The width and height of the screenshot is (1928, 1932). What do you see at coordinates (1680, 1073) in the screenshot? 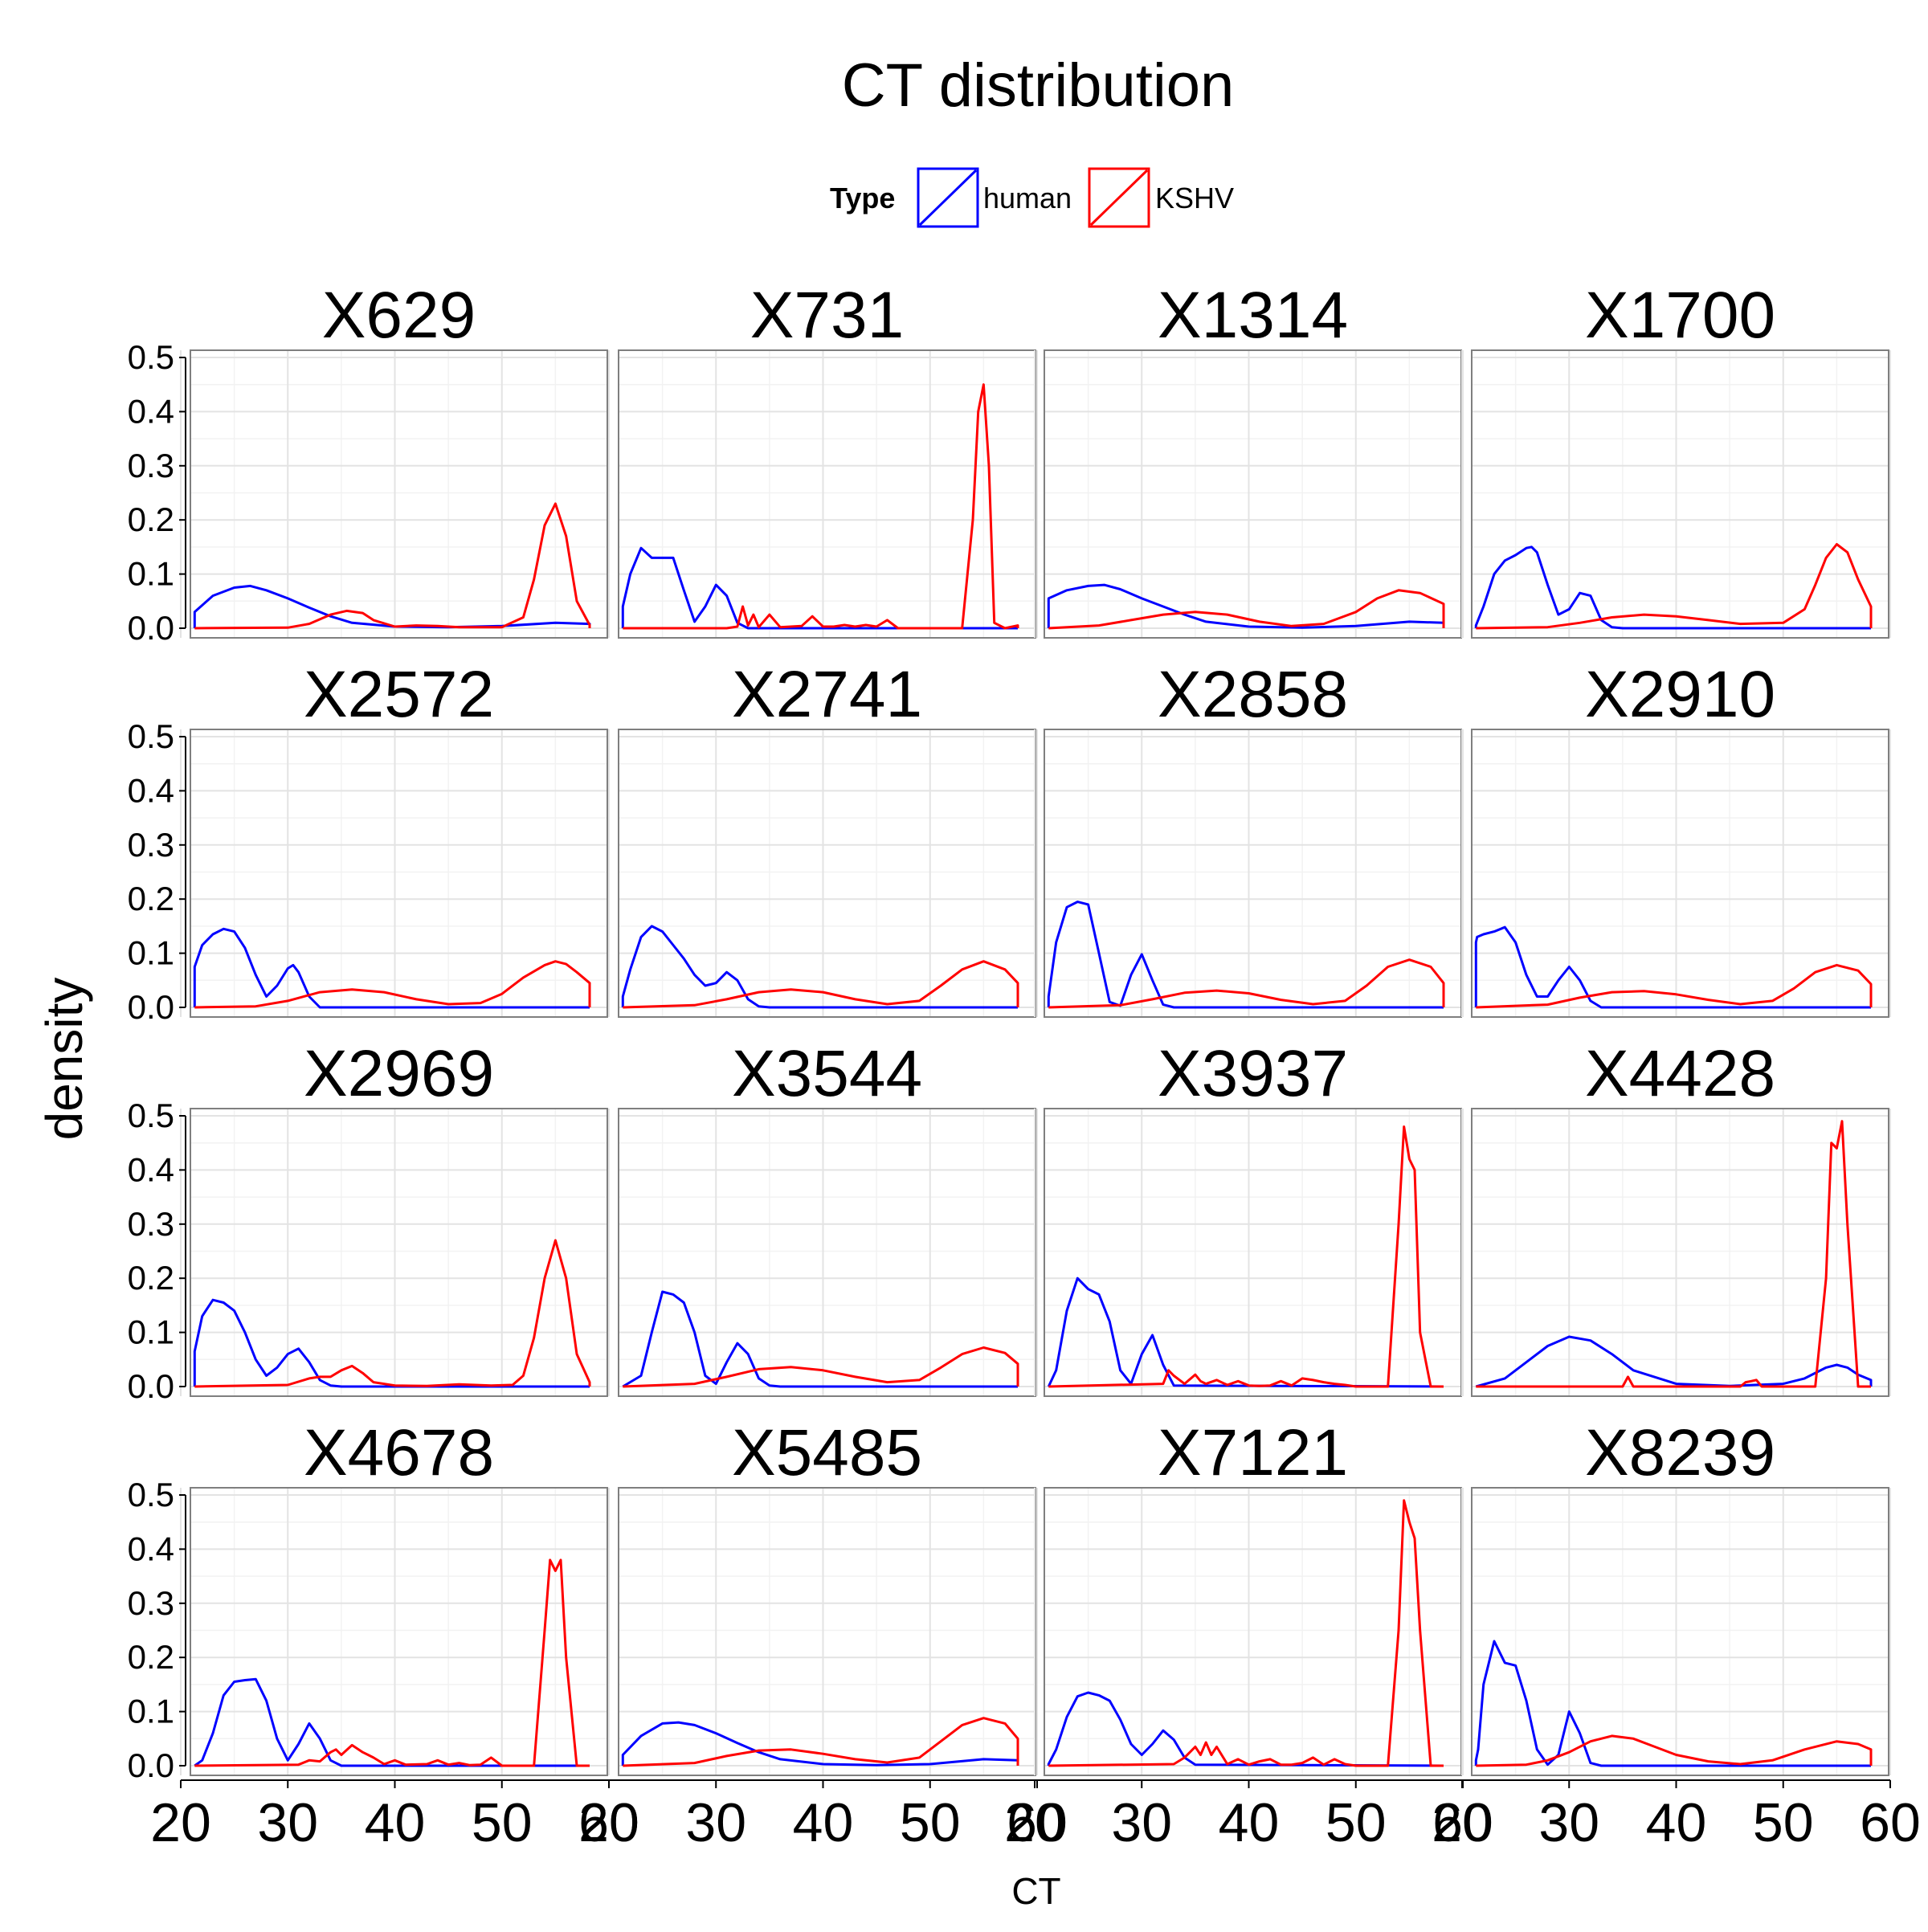
I see `facet-title: X4428` at bounding box center [1680, 1073].